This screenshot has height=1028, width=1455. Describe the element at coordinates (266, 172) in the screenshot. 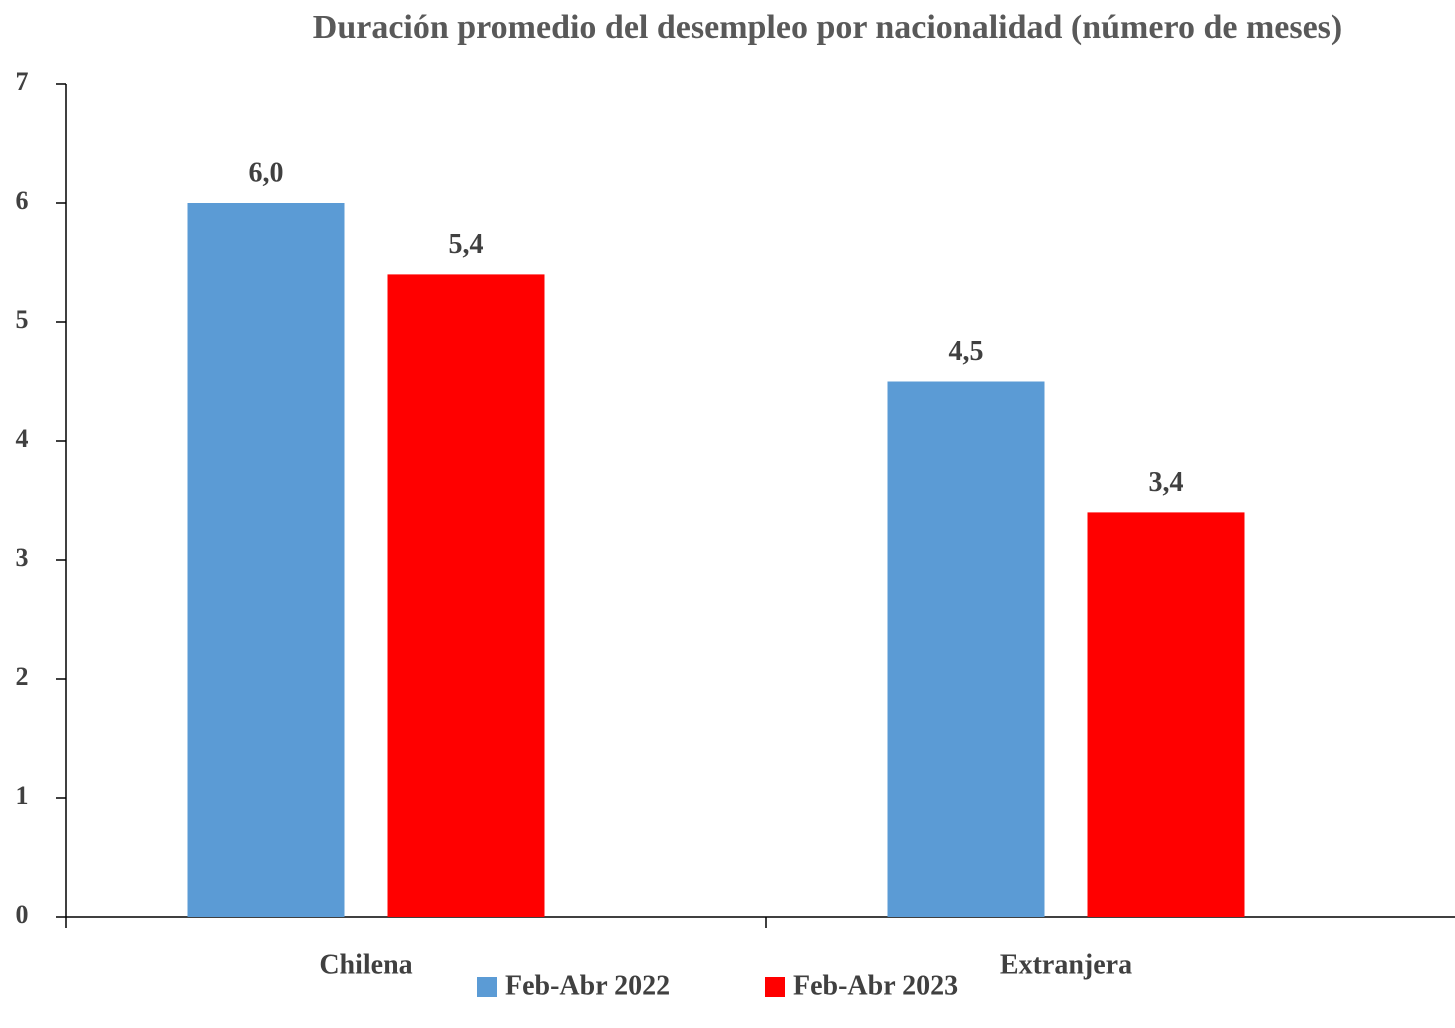

I see `value-label: 6,0` at that location.